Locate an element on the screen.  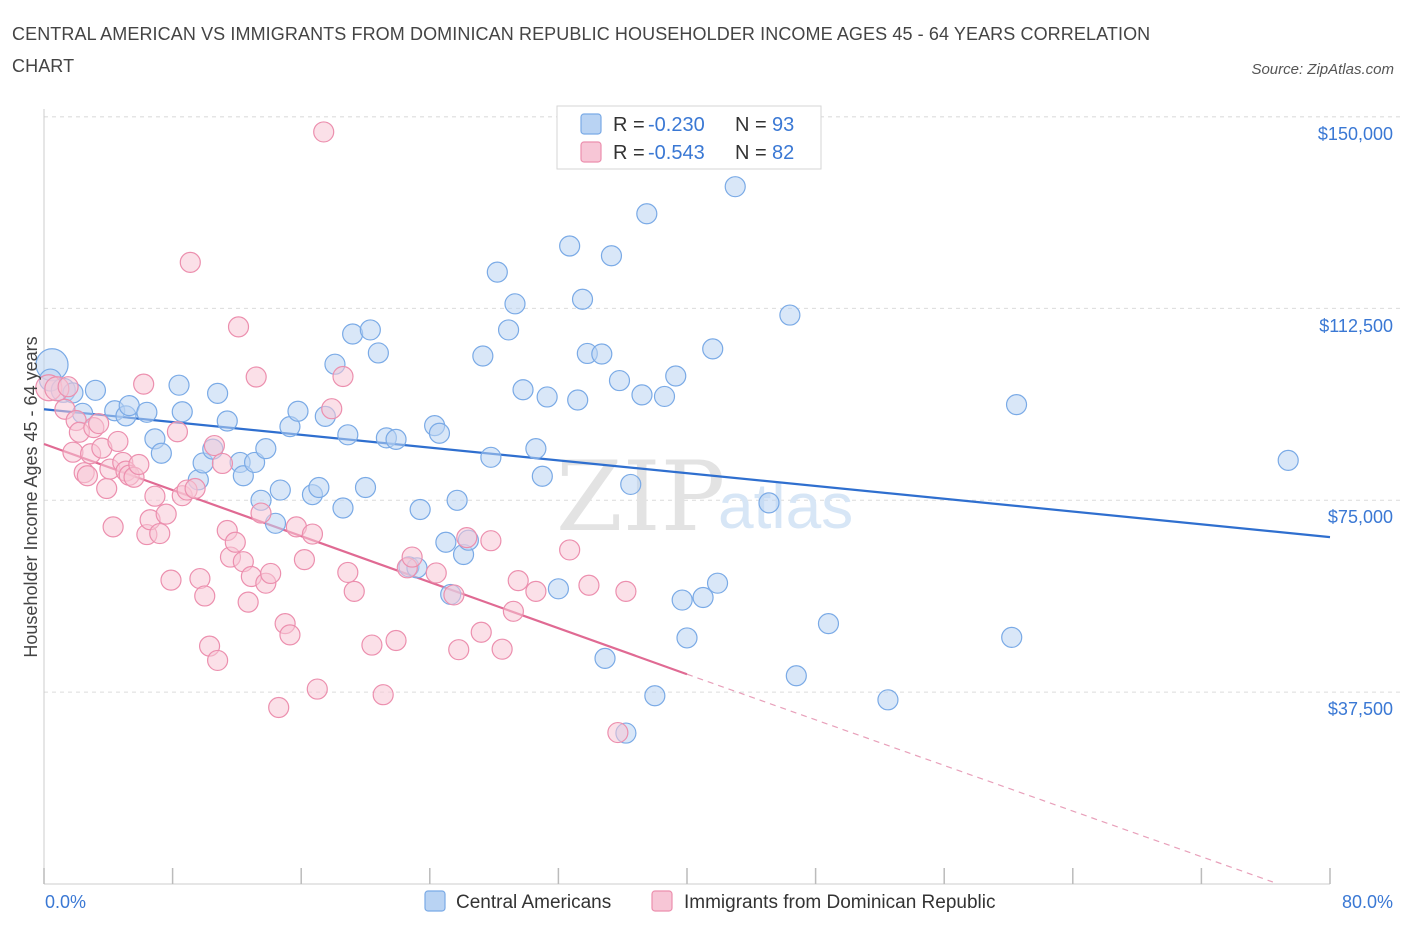
legend-n-label-1: N = is located at coordinates (751, 125).